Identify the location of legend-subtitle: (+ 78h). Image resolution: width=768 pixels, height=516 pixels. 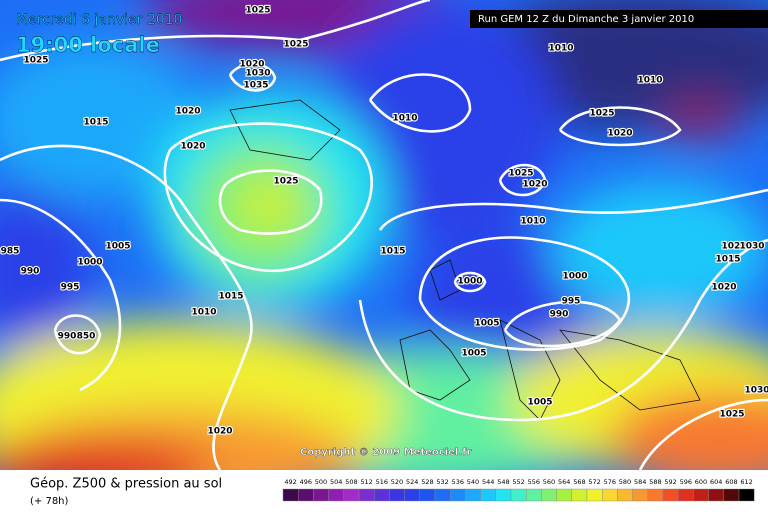
(49, 501).